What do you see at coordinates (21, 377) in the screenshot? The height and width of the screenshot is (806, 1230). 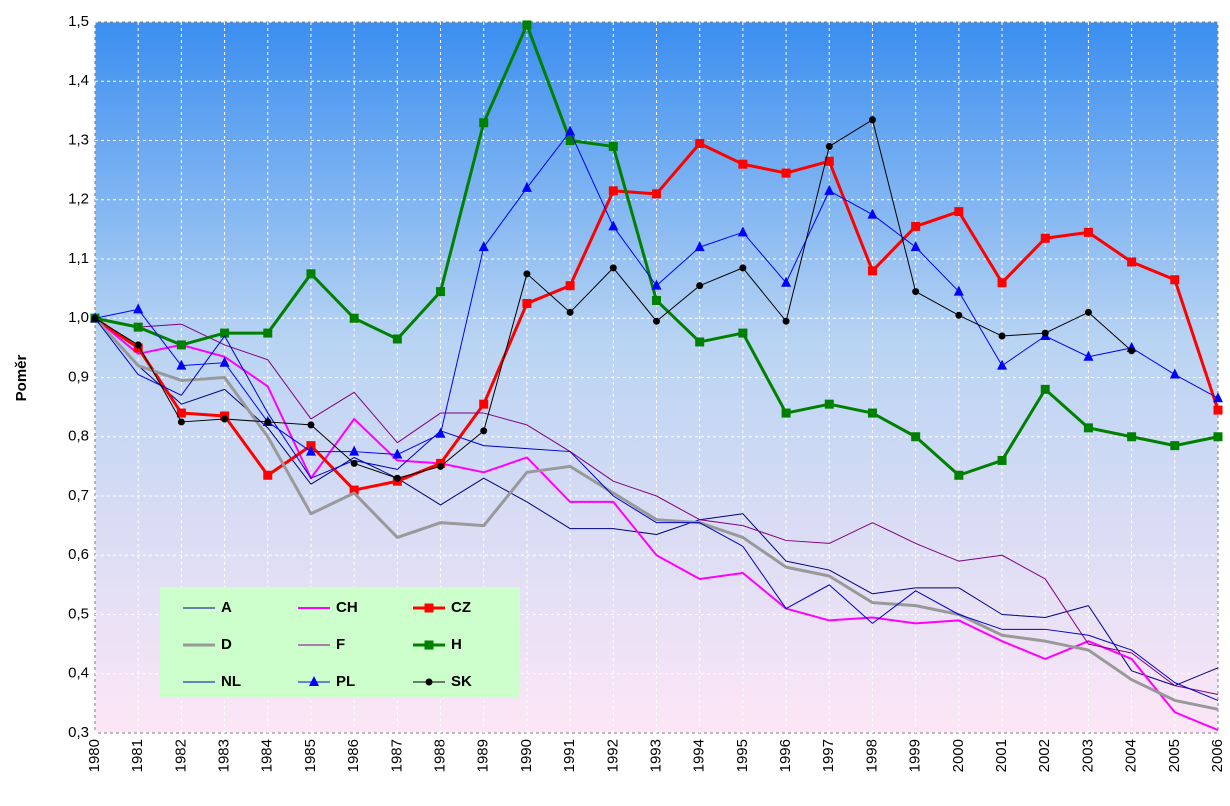 I see `y-axis-label: Poměr` at bounding box center [21, 377].